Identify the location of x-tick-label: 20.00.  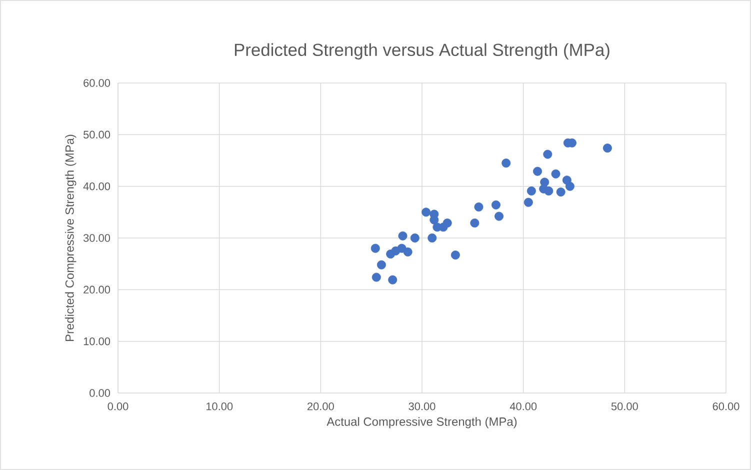
(321, 406).